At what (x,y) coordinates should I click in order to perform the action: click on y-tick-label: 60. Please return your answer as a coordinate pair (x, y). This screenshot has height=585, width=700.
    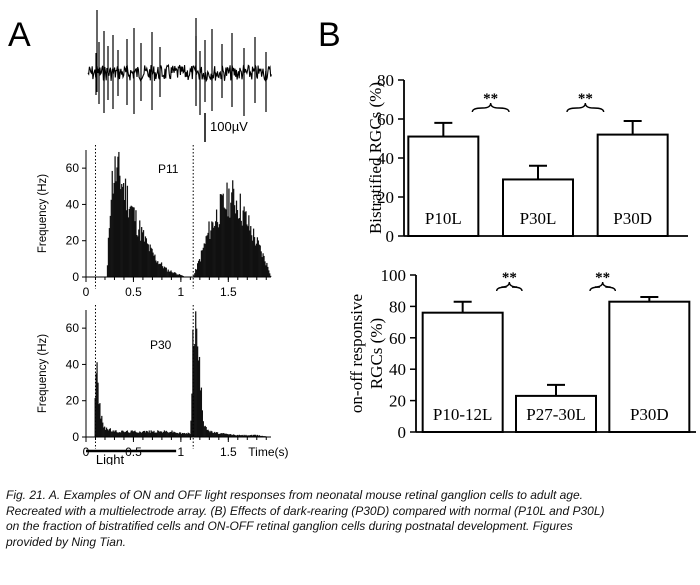
    Looking at the image, I should click on (73, 328).